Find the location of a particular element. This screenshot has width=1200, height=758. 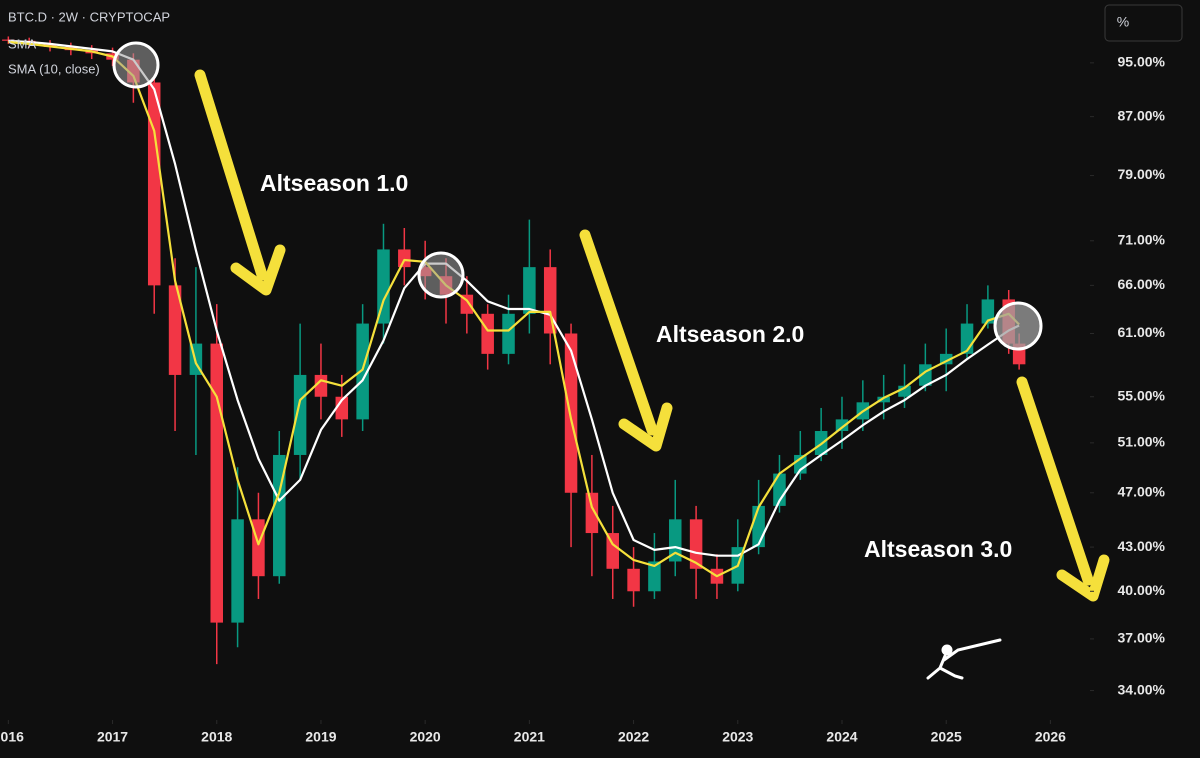

y-tick-label: 43.00% is located at coordinates (1142, 546).